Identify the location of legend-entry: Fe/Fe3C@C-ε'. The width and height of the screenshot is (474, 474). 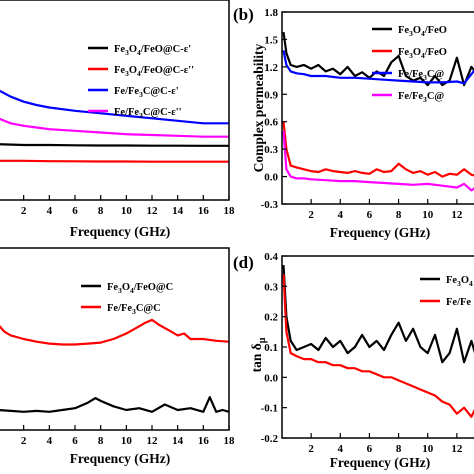
(146, 92).